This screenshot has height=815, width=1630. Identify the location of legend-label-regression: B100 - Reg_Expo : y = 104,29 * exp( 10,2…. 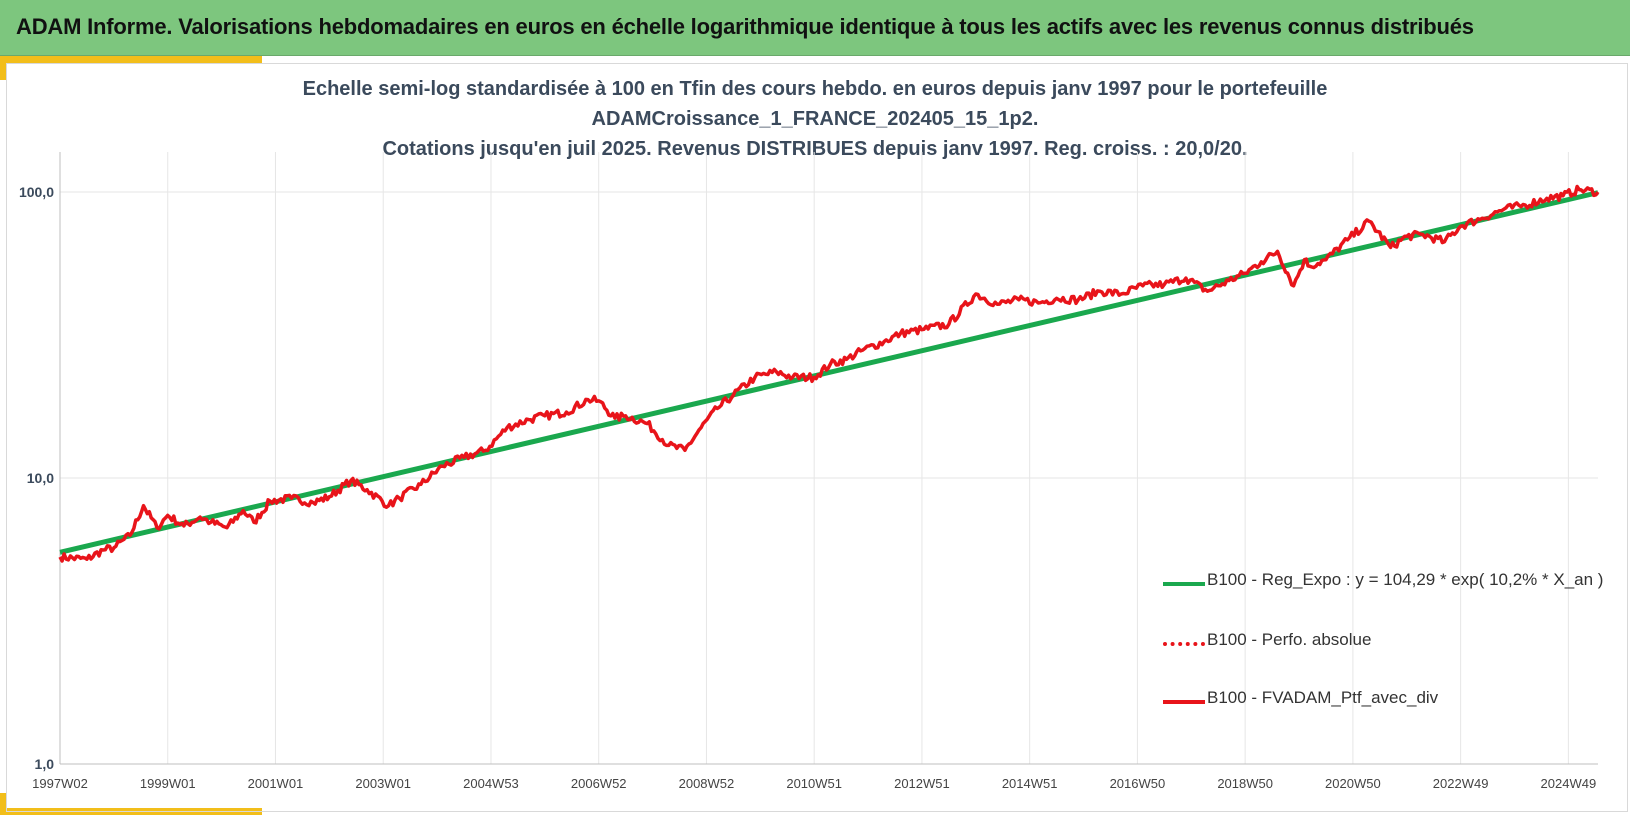
(1405, 579).